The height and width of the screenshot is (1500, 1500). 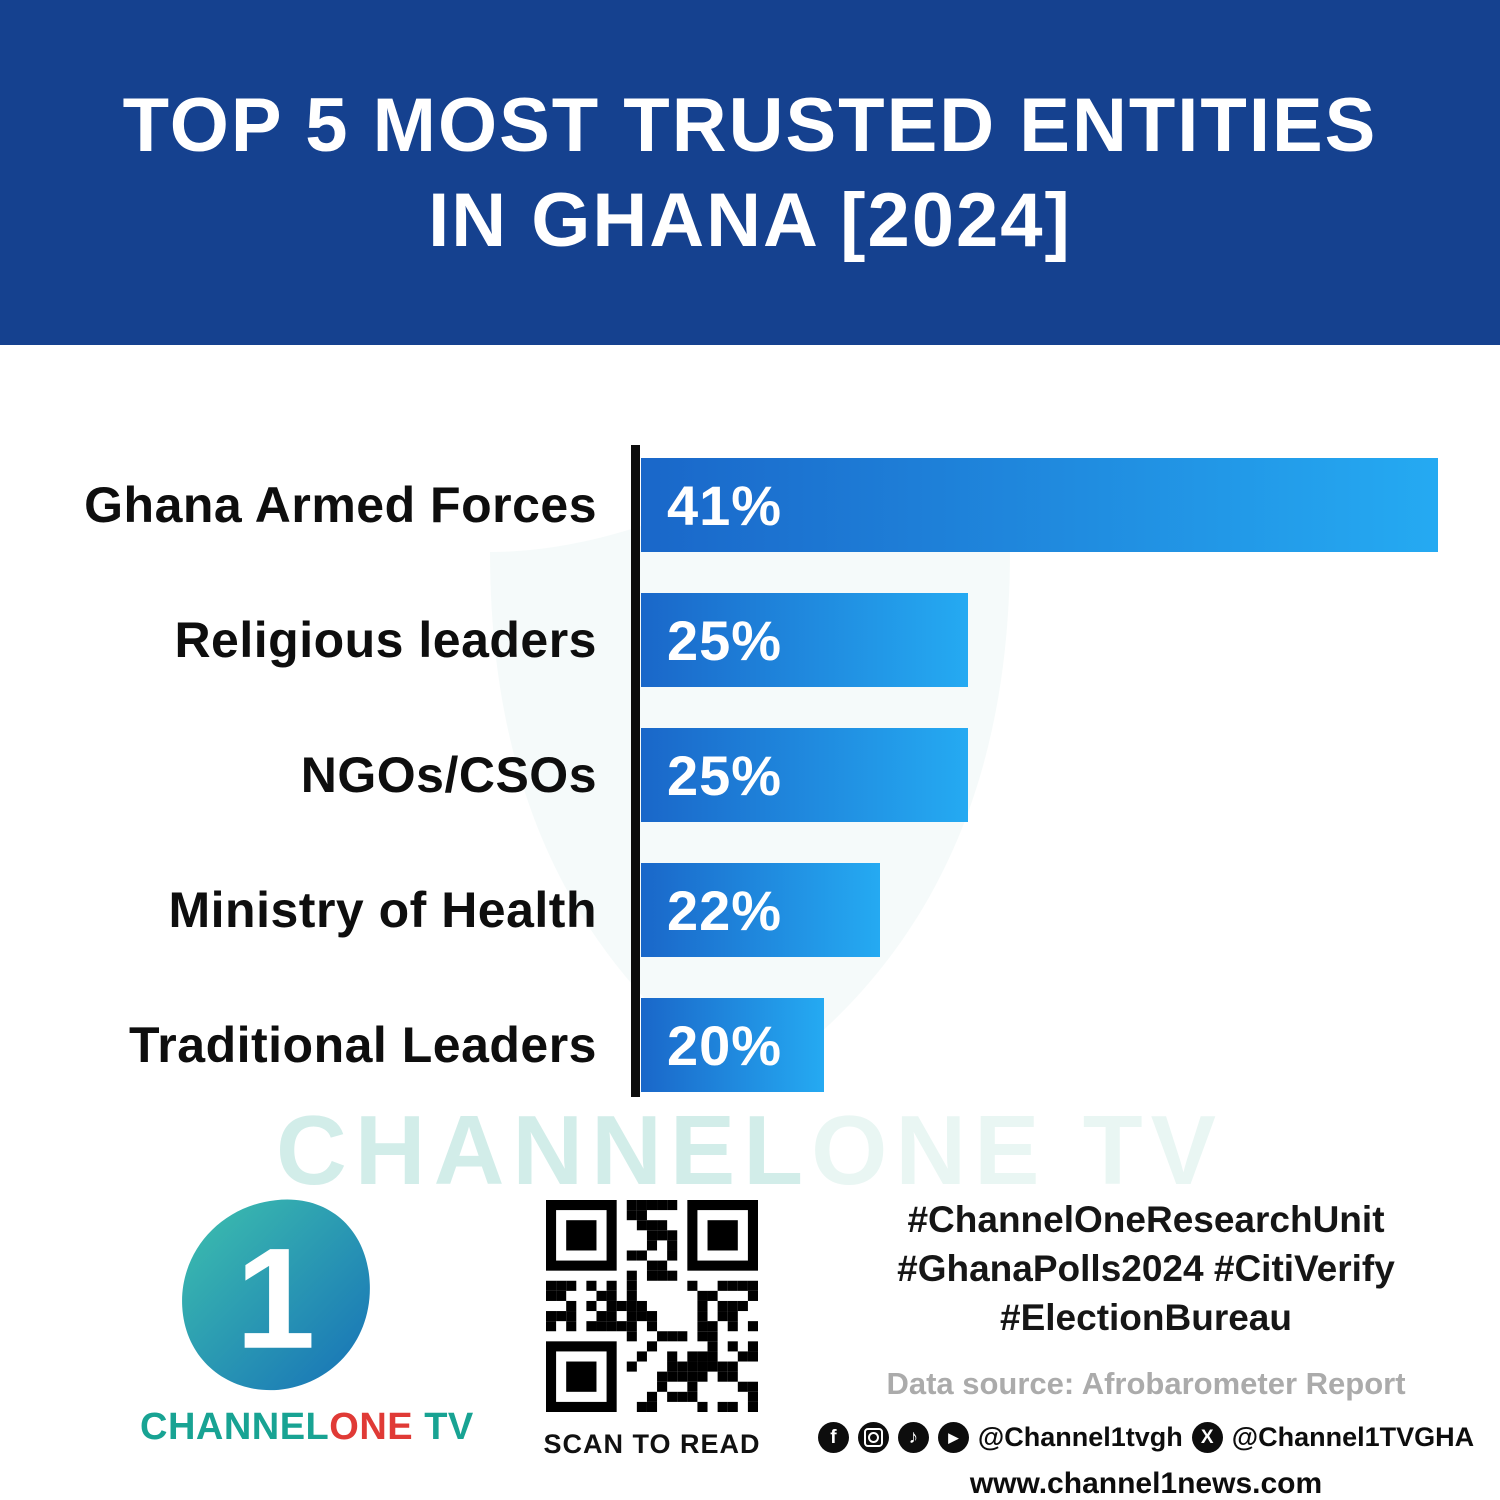 What do you see at coordinates (652, 1444) in the screenshot?
I see `qr-caption: SCAN TO READ` at bounding box center [652, 1444].